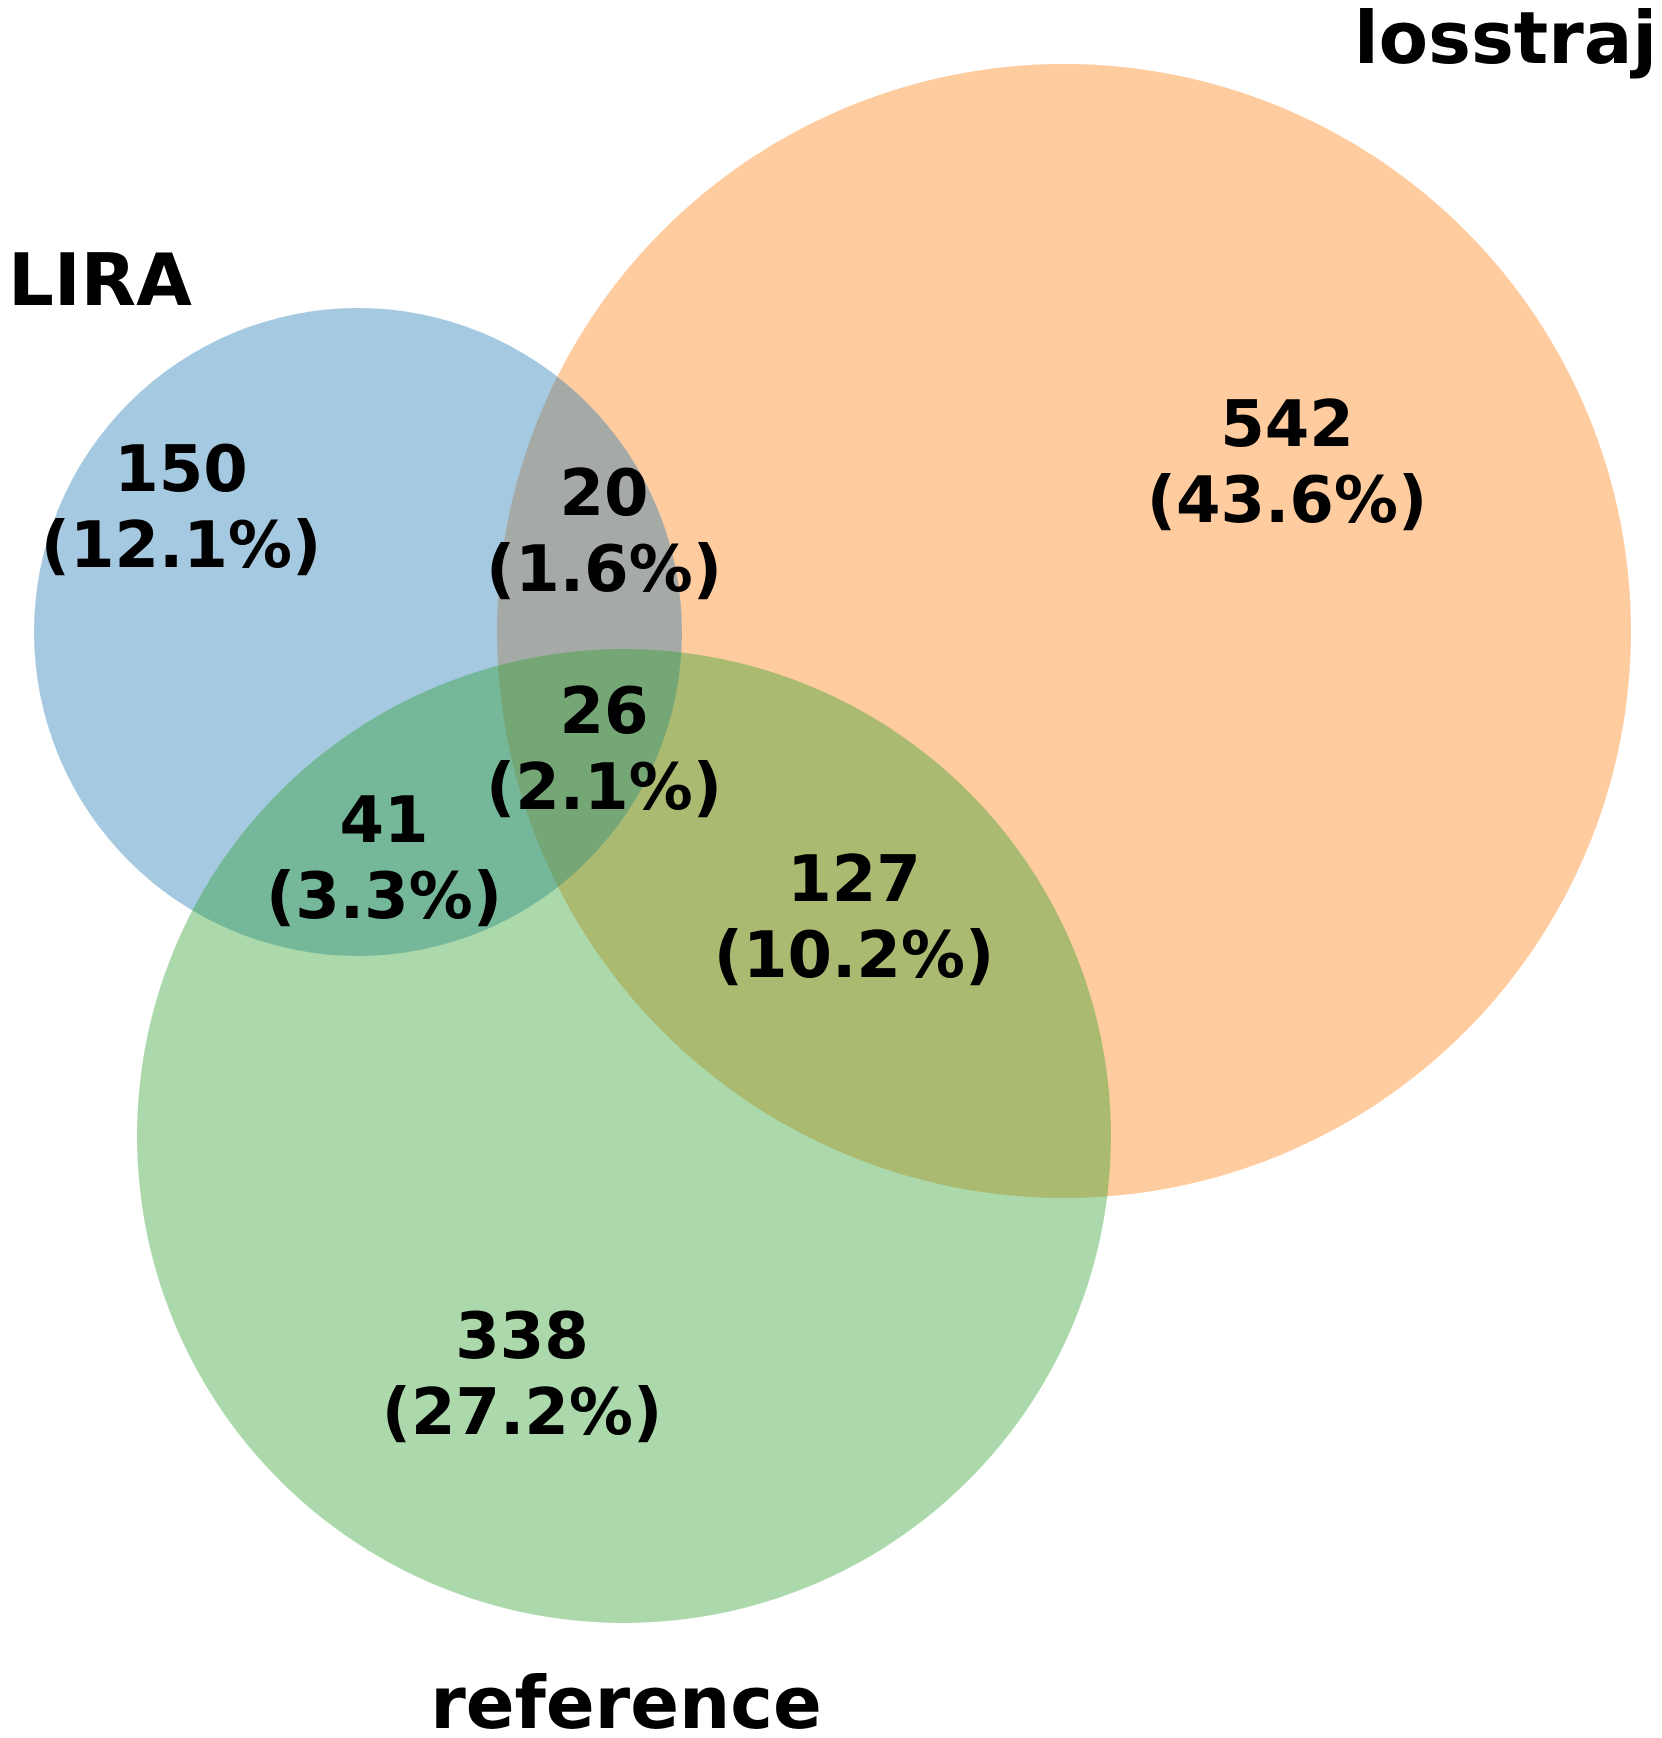  What do you see at coordinates (604, 788) in the screenshot?
I see `region-all-three-percent: (2.1%)` at bounding box center [604, 788].